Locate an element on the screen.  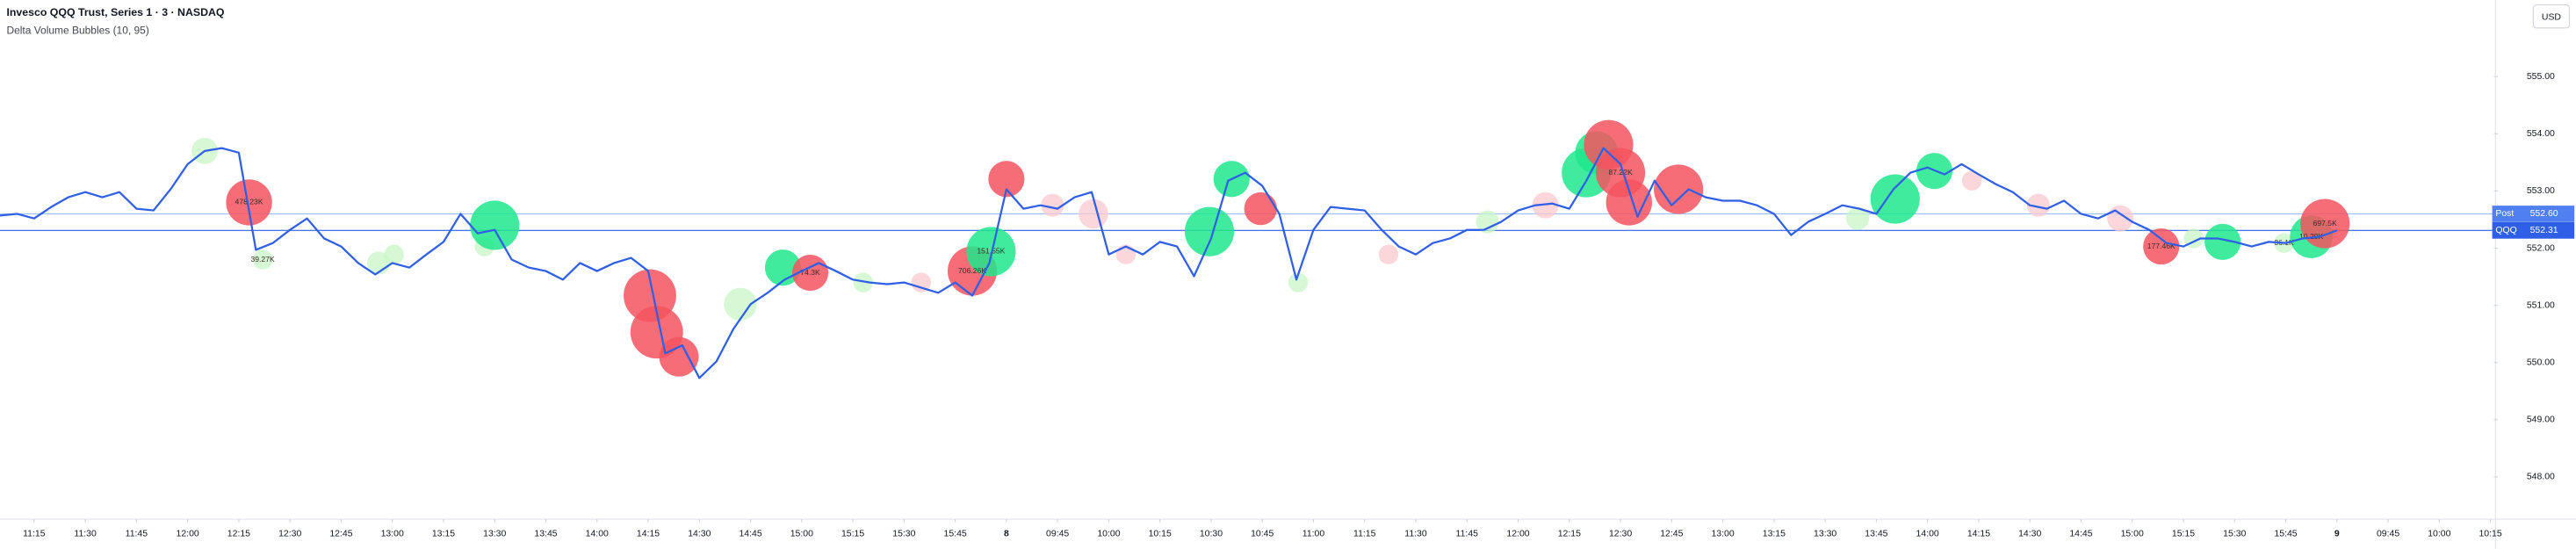
price-label-name: QQQ is located at coordinates (2505, 231).